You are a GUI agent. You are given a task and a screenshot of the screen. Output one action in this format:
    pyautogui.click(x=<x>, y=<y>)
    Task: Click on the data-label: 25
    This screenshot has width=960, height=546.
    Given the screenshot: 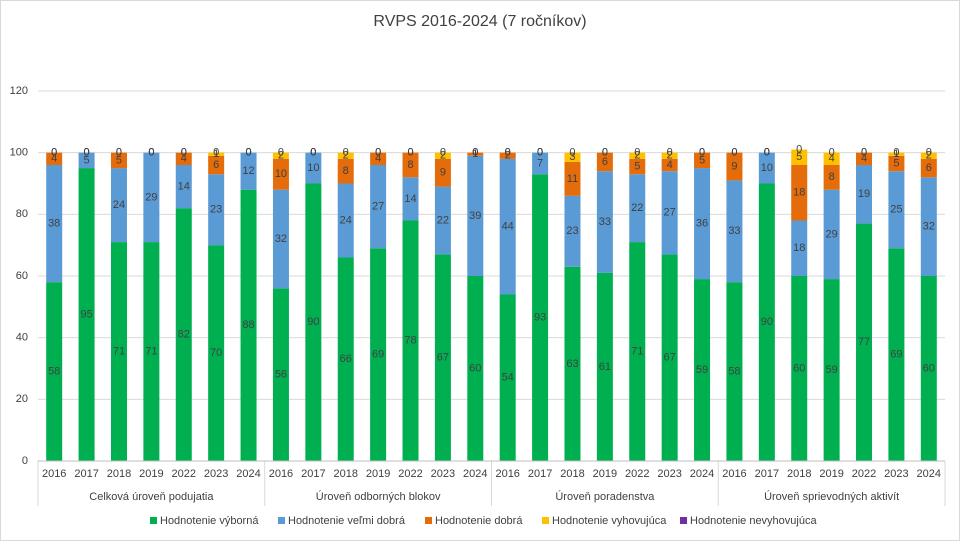 What is the action you would take?
    pyautogui.click(x=896, y=210)
    